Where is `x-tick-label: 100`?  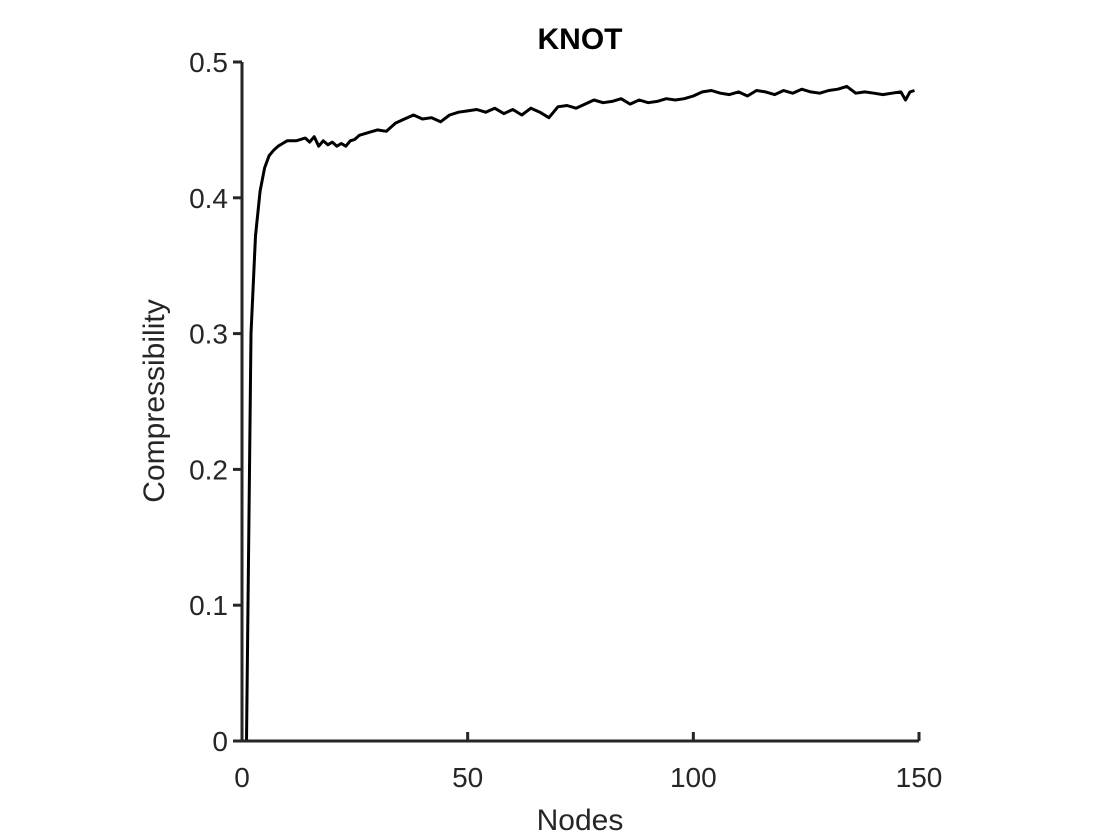 x-tick-label: 100 is located at coordinates (693, 777).